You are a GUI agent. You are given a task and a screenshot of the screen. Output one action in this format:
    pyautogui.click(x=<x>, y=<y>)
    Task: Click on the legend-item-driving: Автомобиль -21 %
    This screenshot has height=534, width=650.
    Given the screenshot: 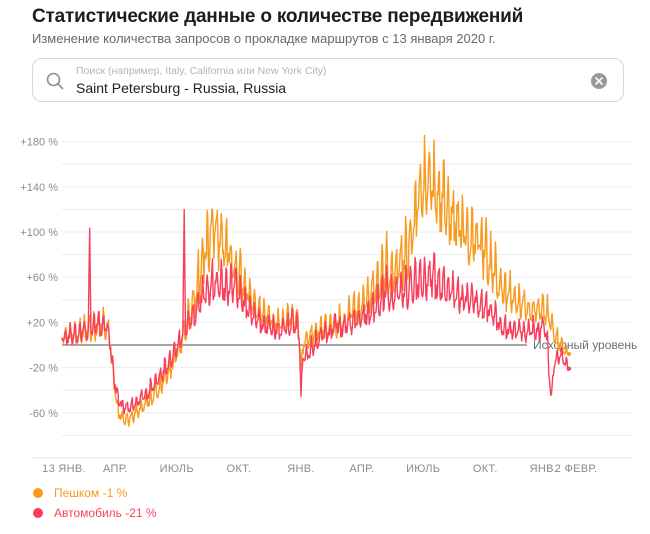 What is the action you would take?
    pyautogui.click(x=95, y=513)
    